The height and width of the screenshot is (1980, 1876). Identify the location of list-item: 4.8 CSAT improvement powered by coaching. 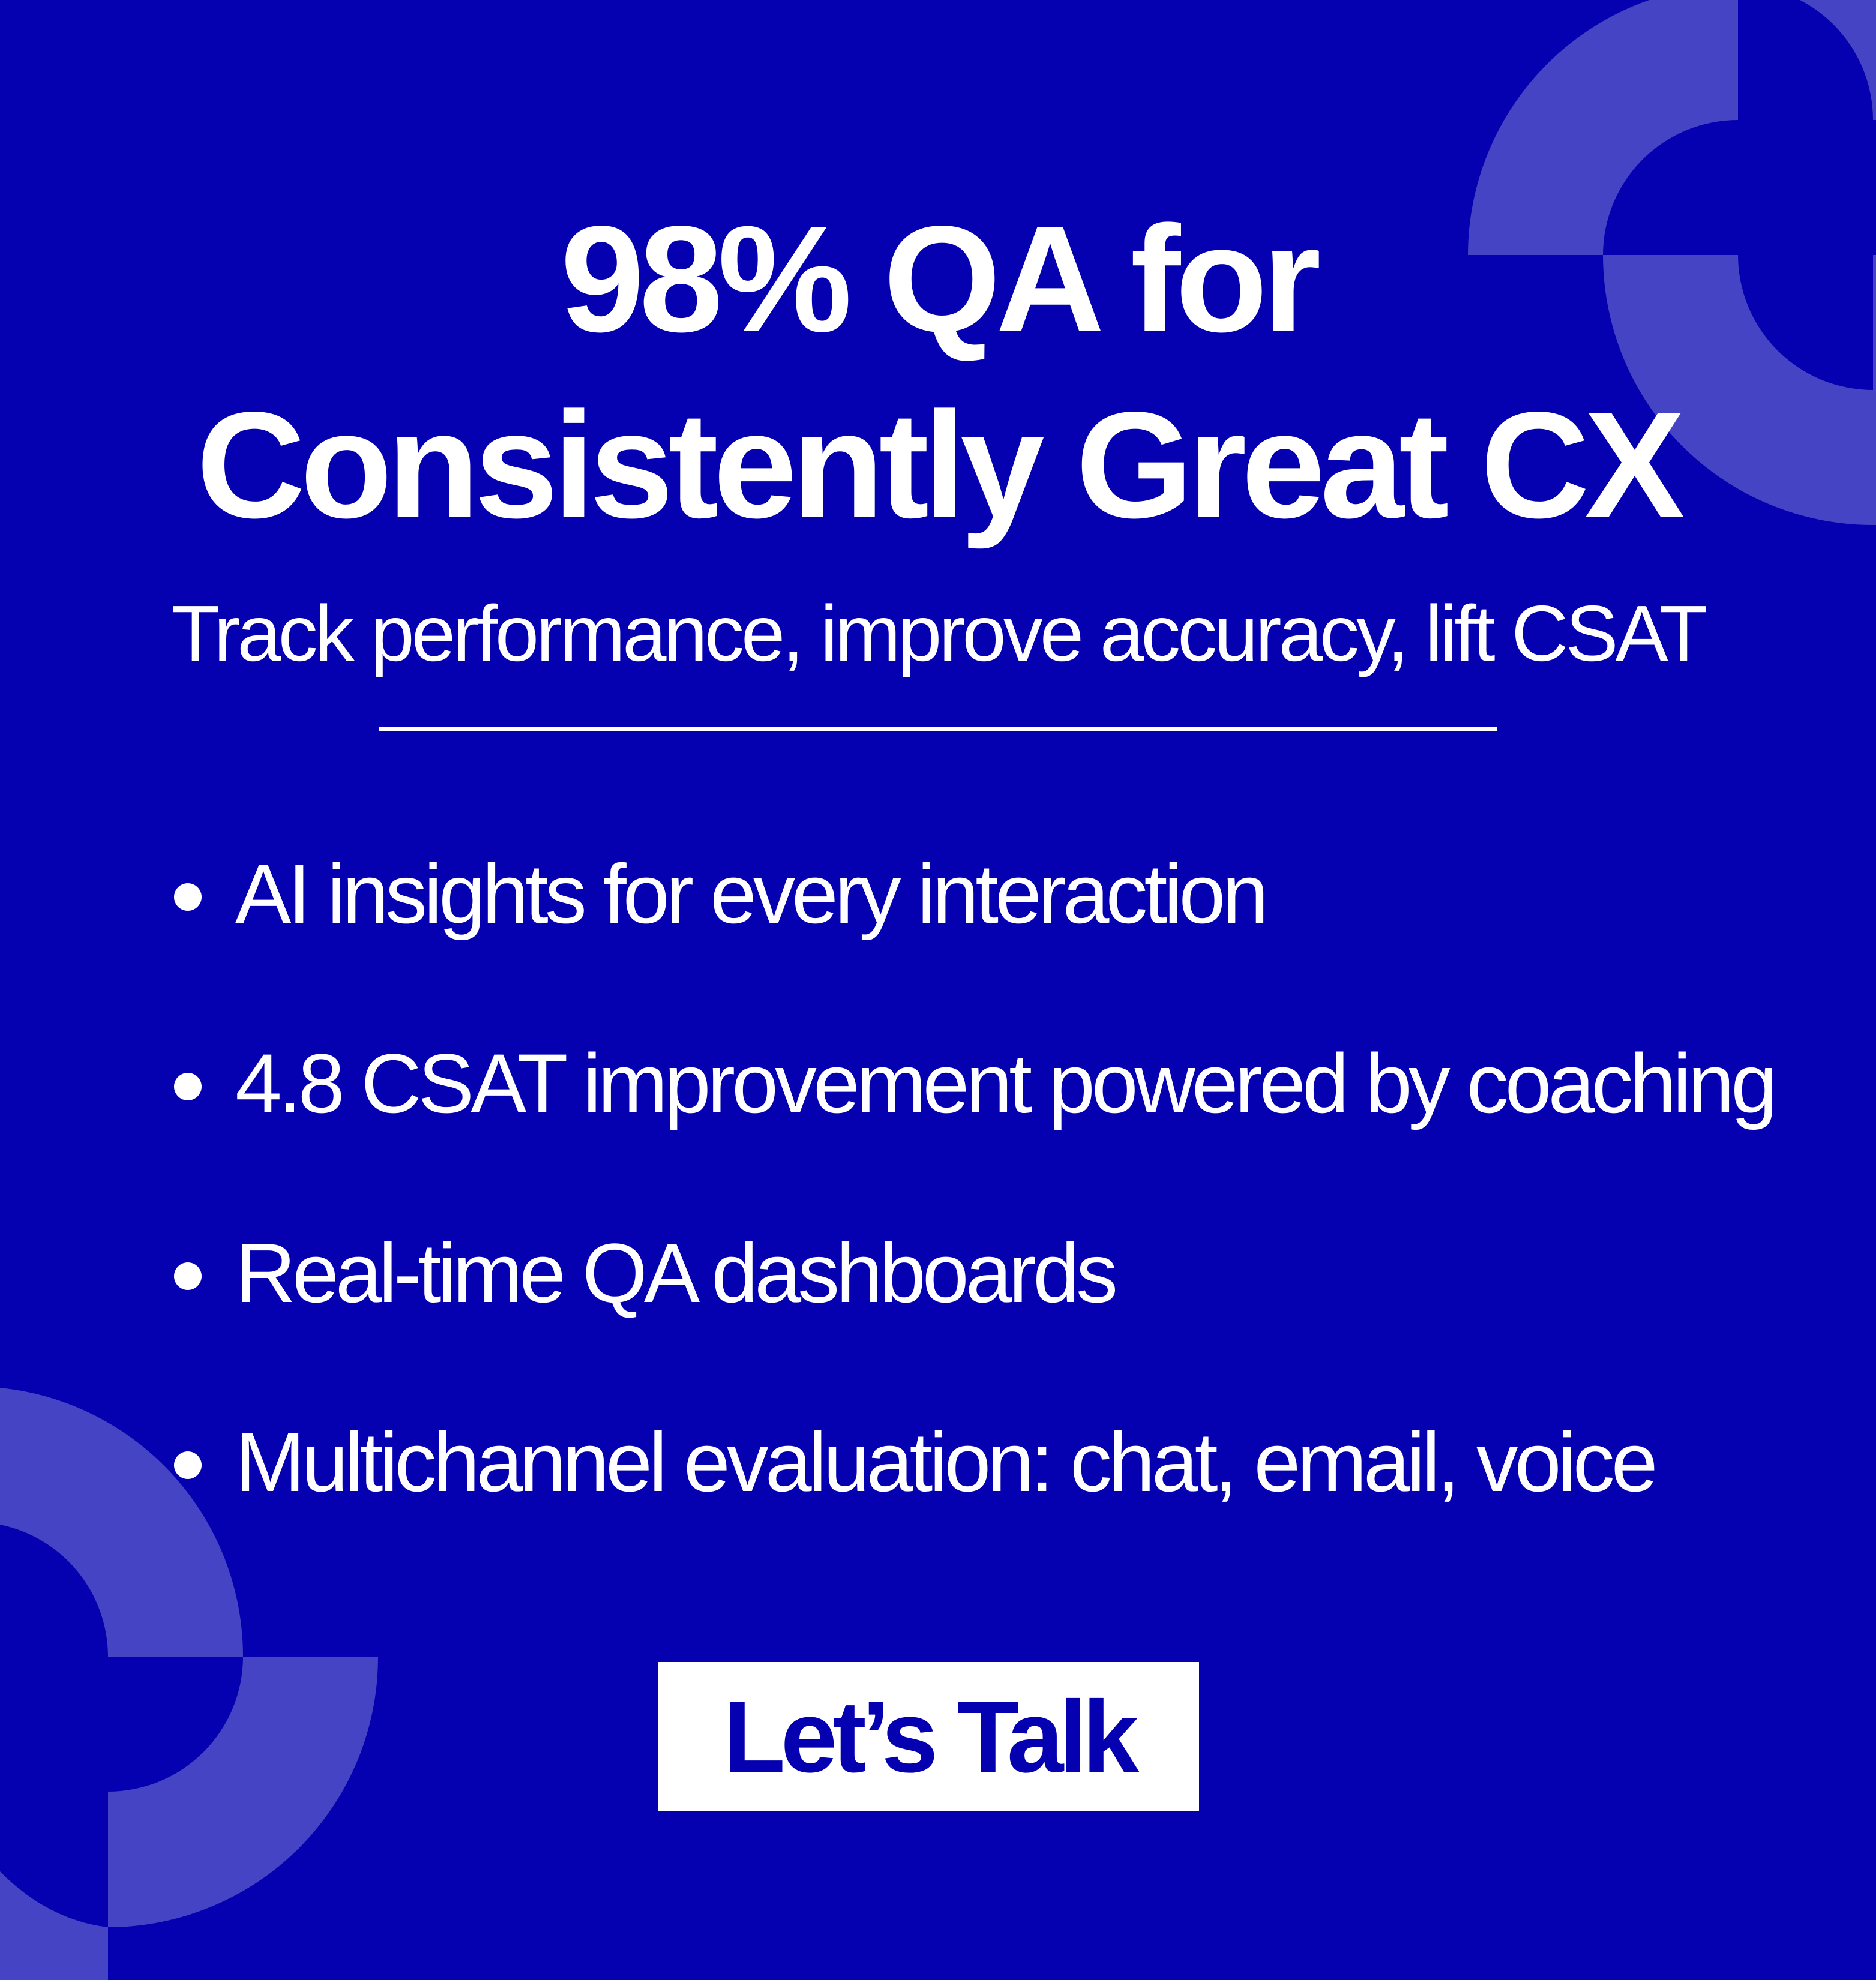
(976, 1083).